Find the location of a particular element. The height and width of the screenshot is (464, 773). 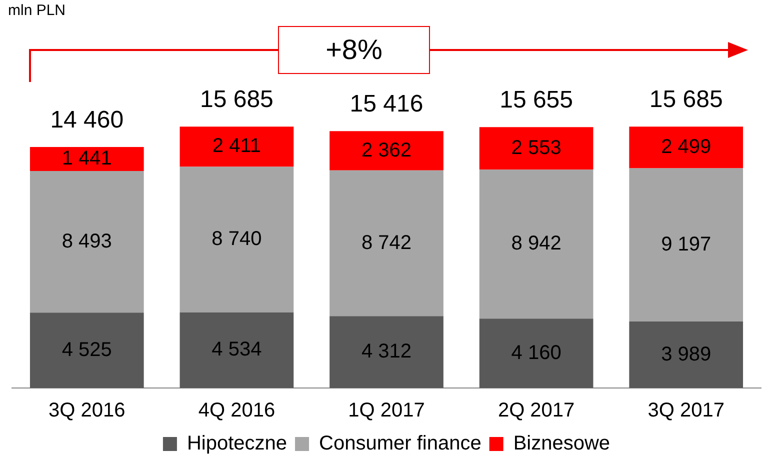

data-label: 9 197 is located at coordinates (686, 244).